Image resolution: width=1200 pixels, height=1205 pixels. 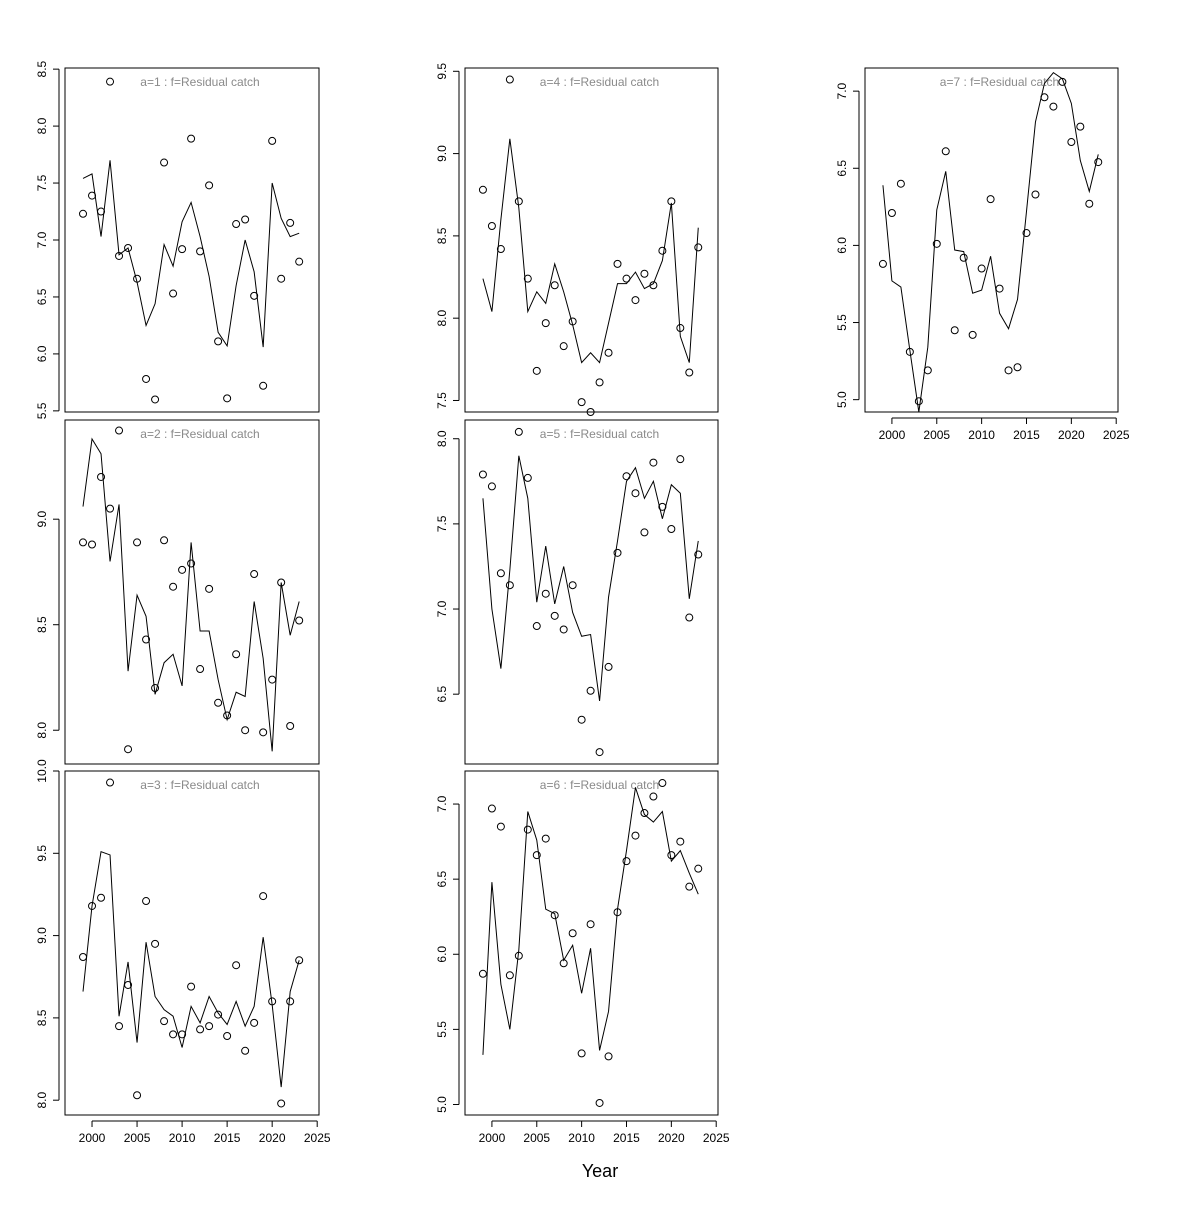 I want to click on x-tick-label: 2015, so click(x=1026, y=435).